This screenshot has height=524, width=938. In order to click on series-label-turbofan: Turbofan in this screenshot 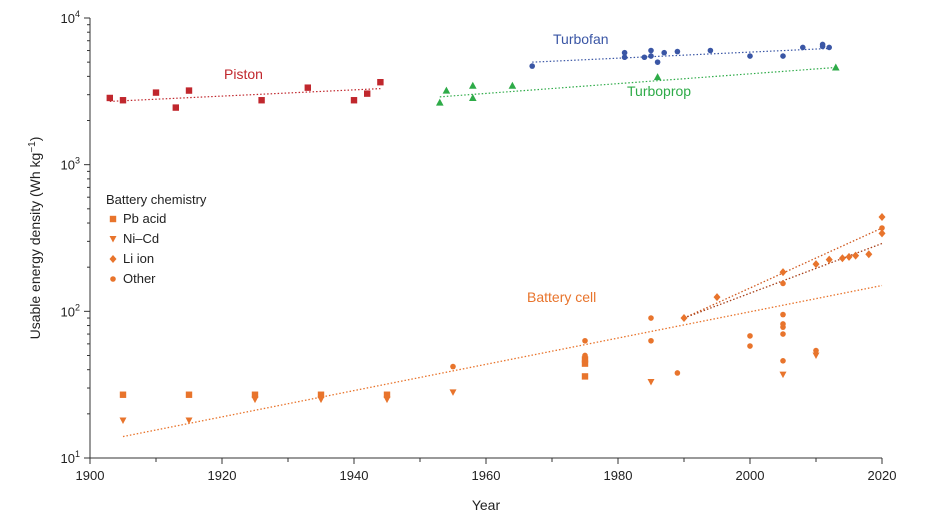, I will do `click(581, 39)`.